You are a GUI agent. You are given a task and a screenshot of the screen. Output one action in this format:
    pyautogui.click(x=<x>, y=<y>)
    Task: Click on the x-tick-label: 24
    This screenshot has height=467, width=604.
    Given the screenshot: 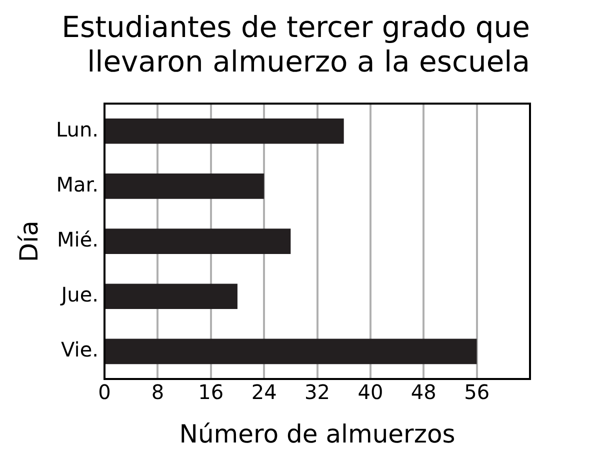 What is the action you would take?
    pyautogui.click(x=264, y=392)
    